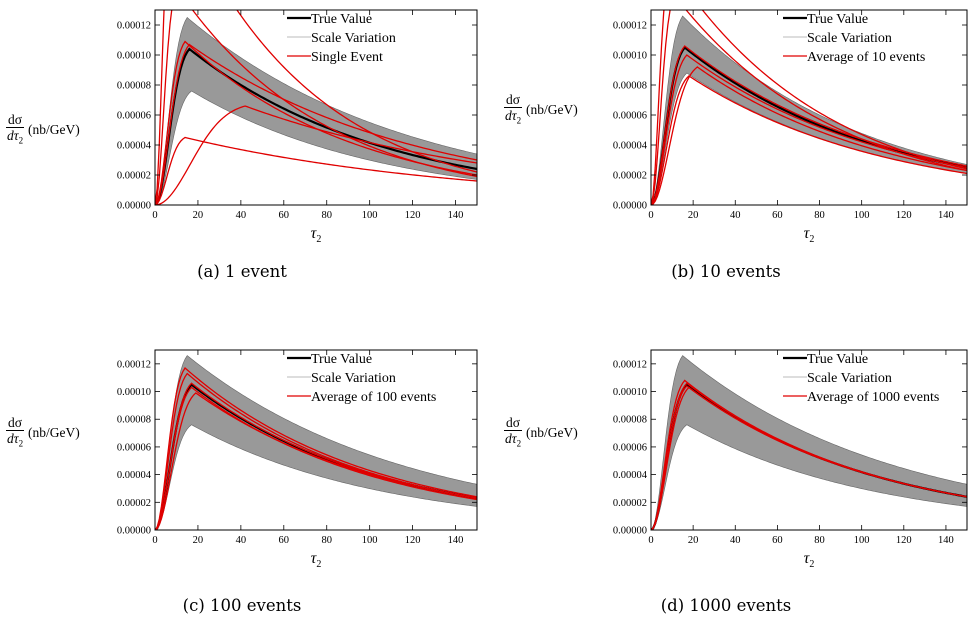 The height and width of the screenshot is (620, 968). Describe the element at coordinates (373, 397) in the screenshot. I see `legend-label: Average of 100 events` at that location.